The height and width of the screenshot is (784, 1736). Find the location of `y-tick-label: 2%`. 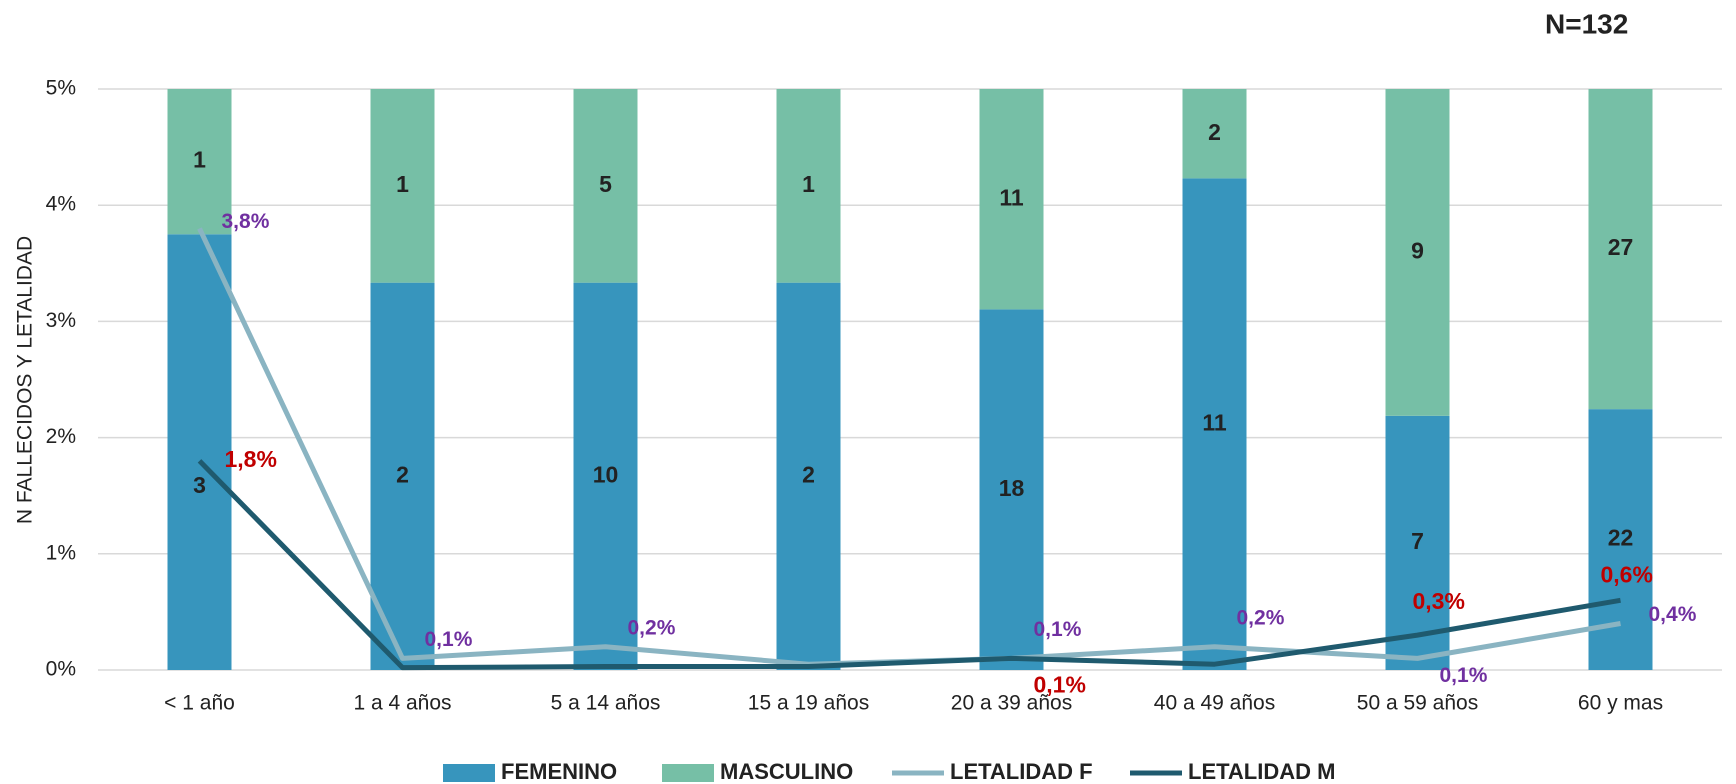

y-tick-label: 2% is located at coordinates (61, 436).